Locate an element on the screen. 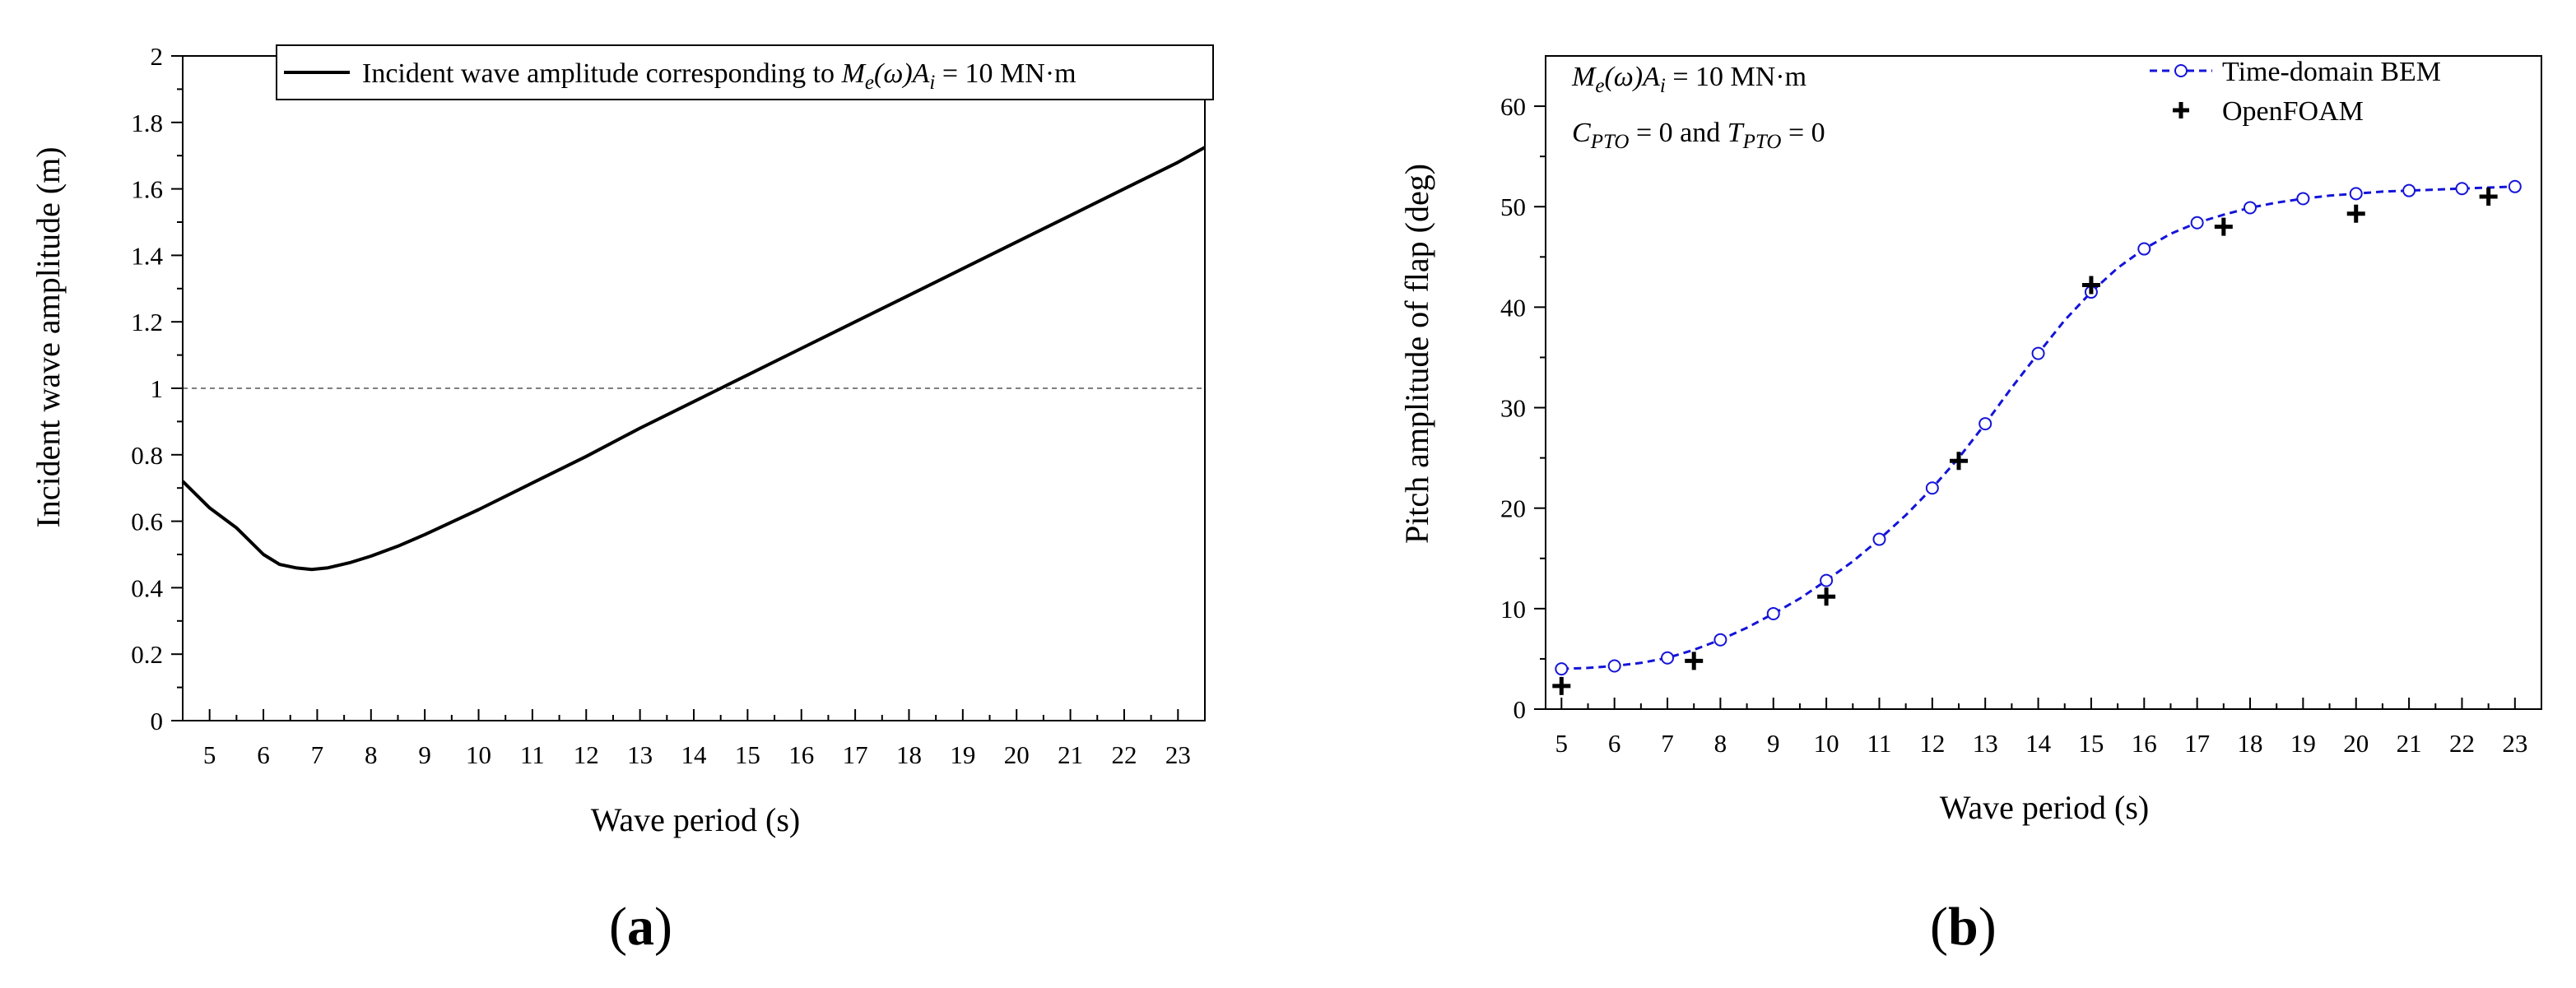 The height and width of the screenshot is (988, 2576). y-tick-label: 1 is located at coordinates (157, 389).